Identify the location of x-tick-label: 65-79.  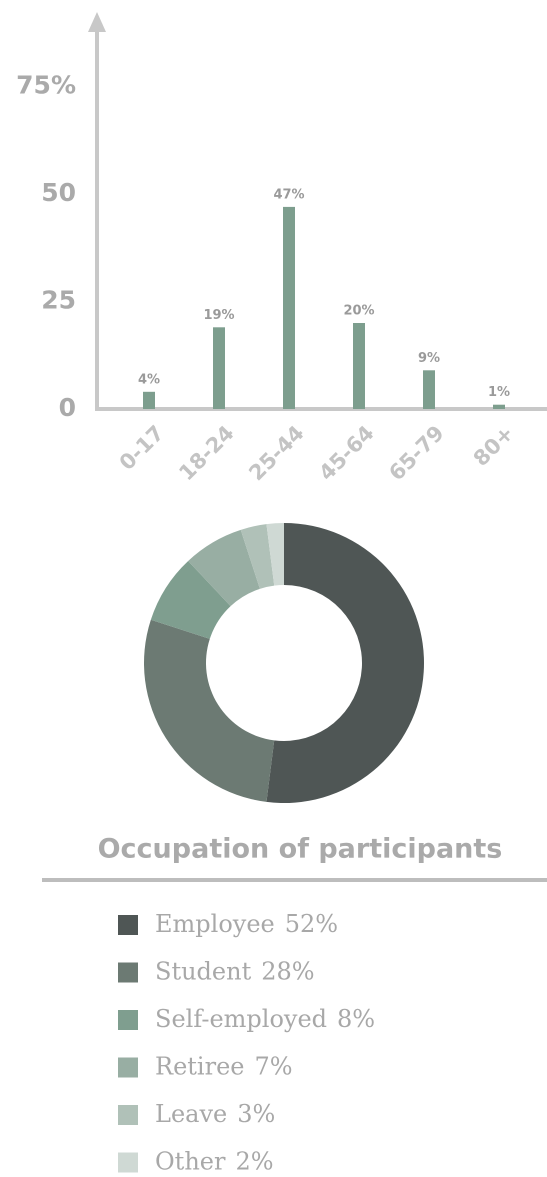
(416, 453).